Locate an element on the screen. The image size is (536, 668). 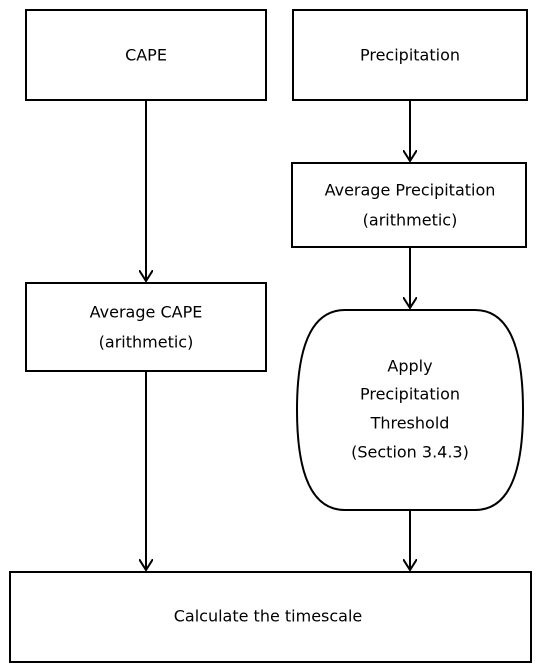
node-label: CAPE is located at coordinates (146, 55).